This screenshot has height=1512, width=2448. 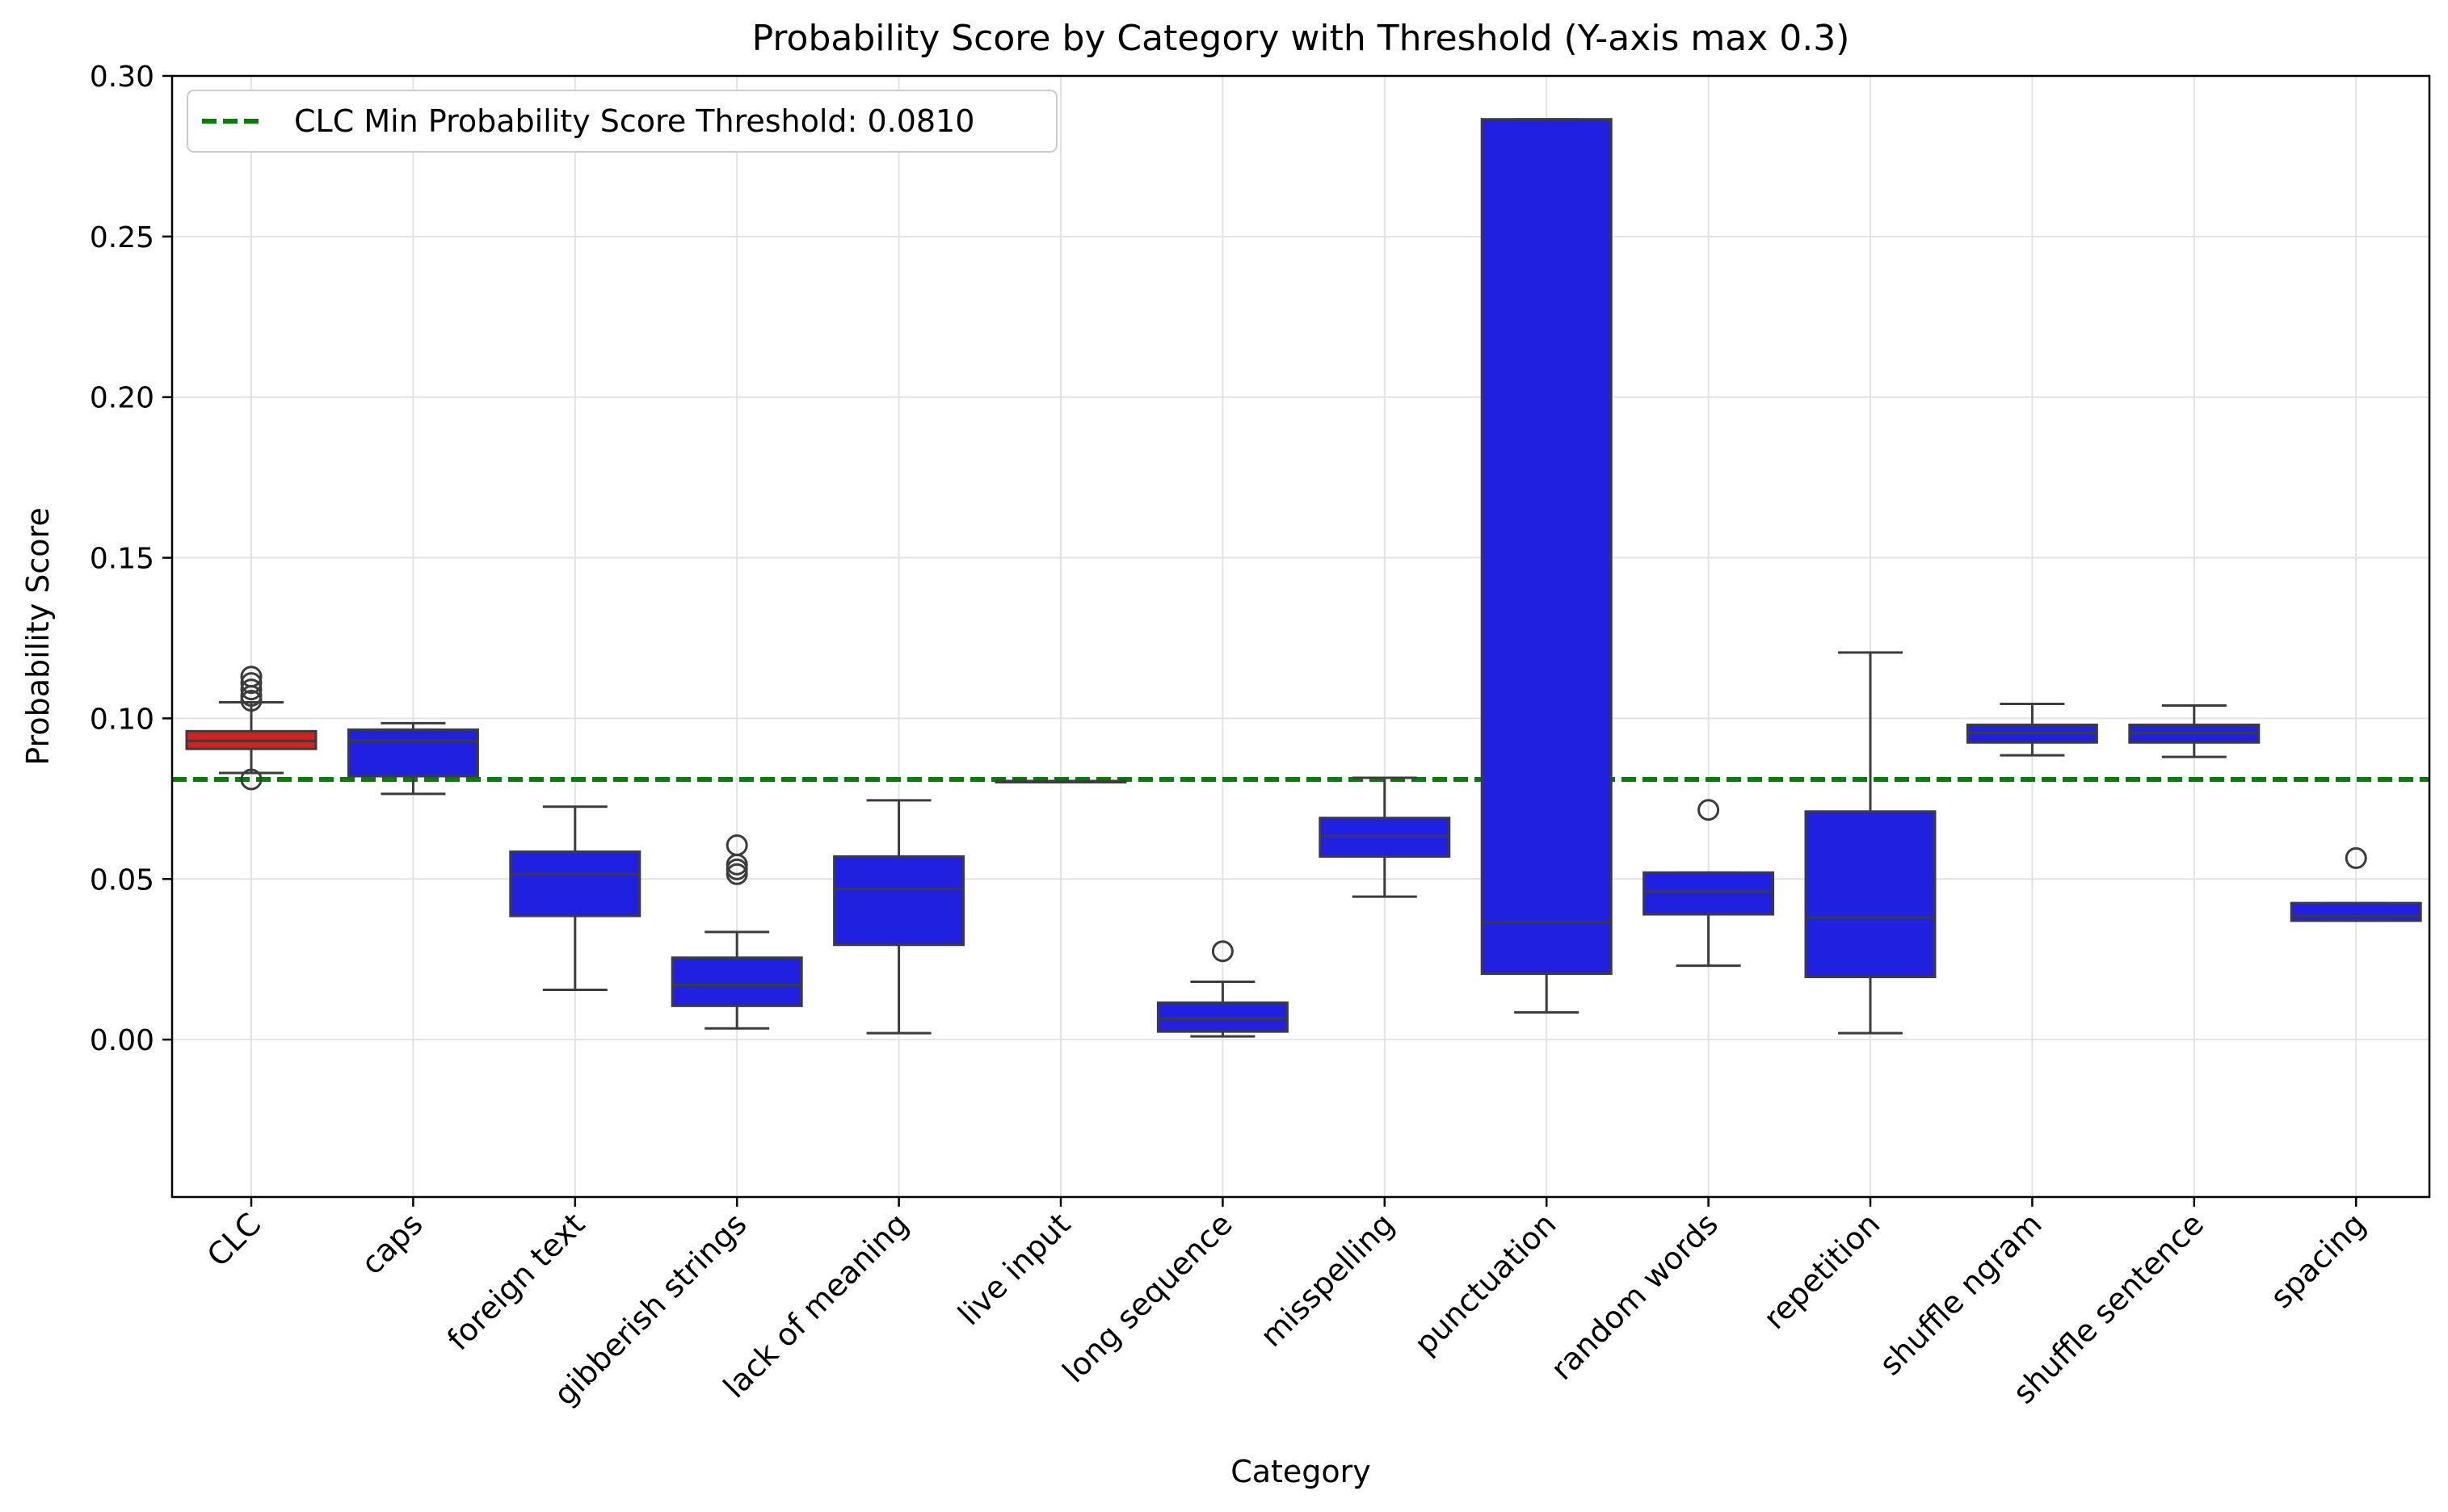 What do you see at coordinates (1061, 781) in the screenshot?
I see `box-live-input` at bounding box center [1061, 781].